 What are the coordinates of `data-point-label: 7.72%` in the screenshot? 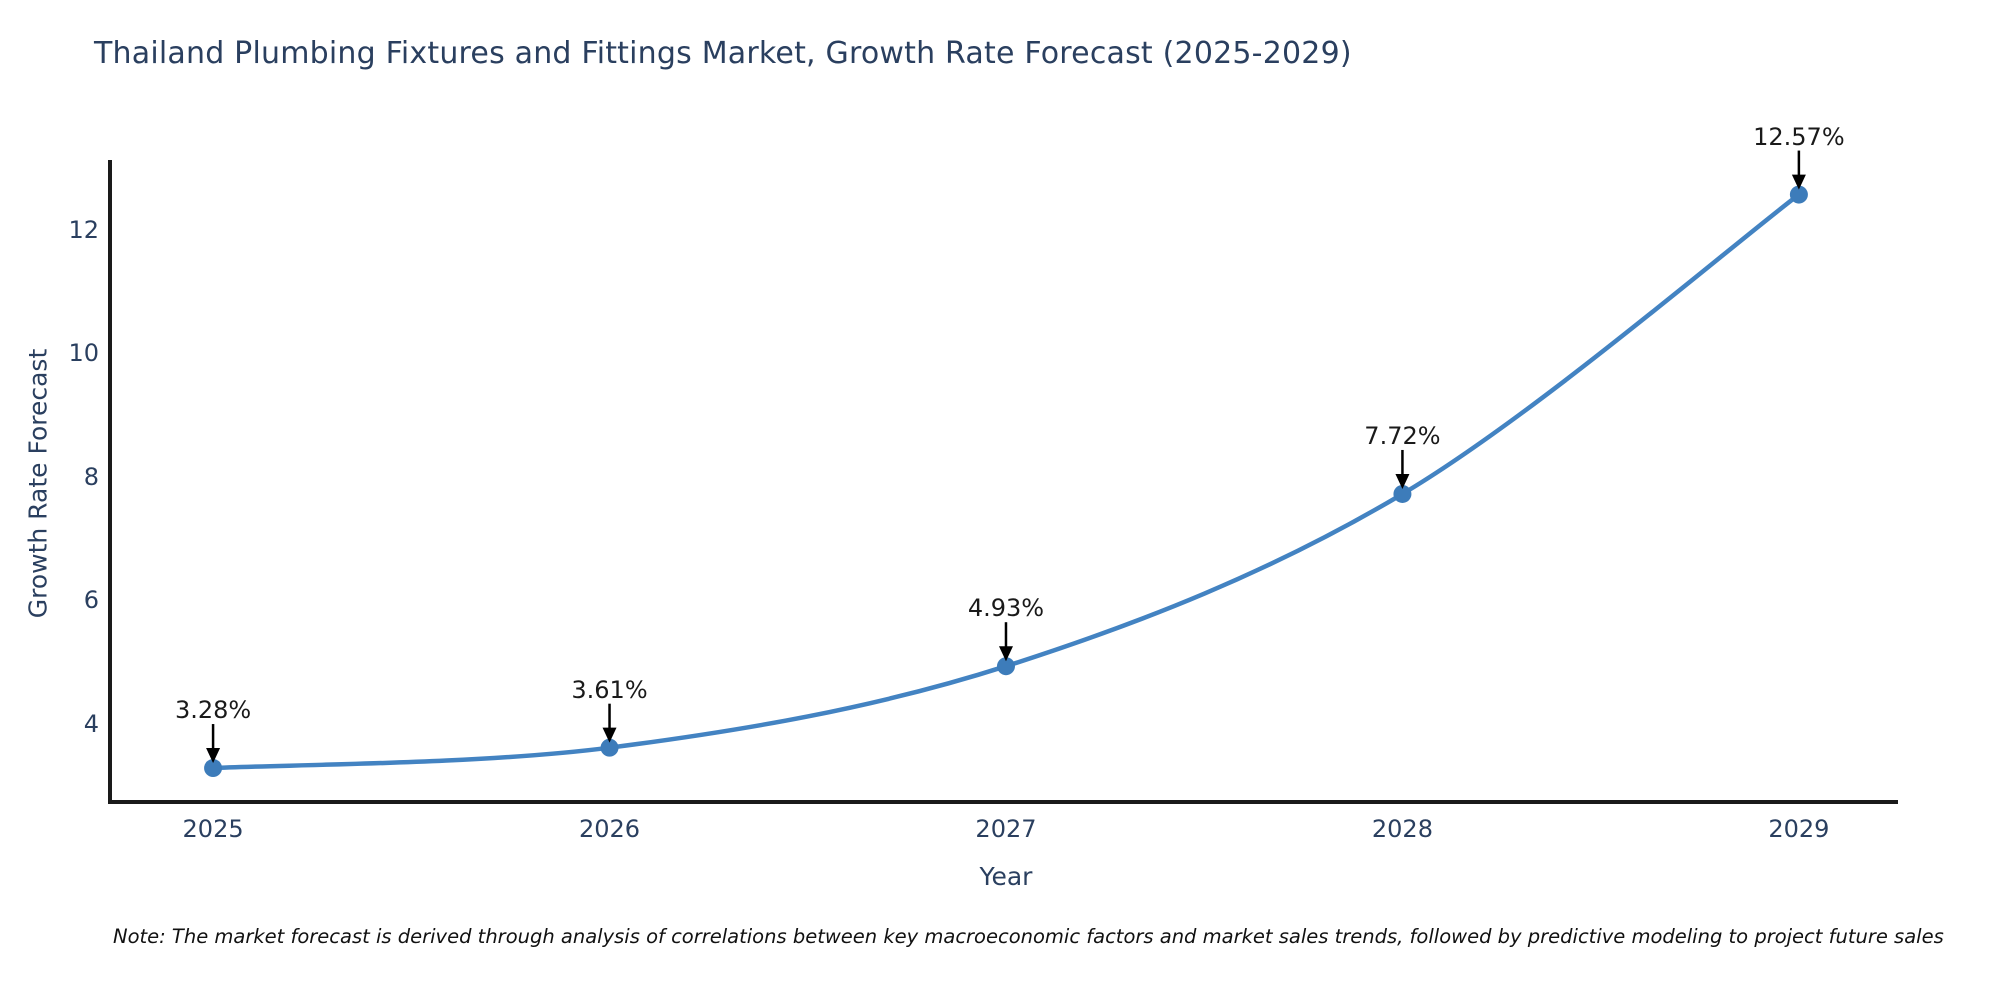 It's located at (1402, 435).